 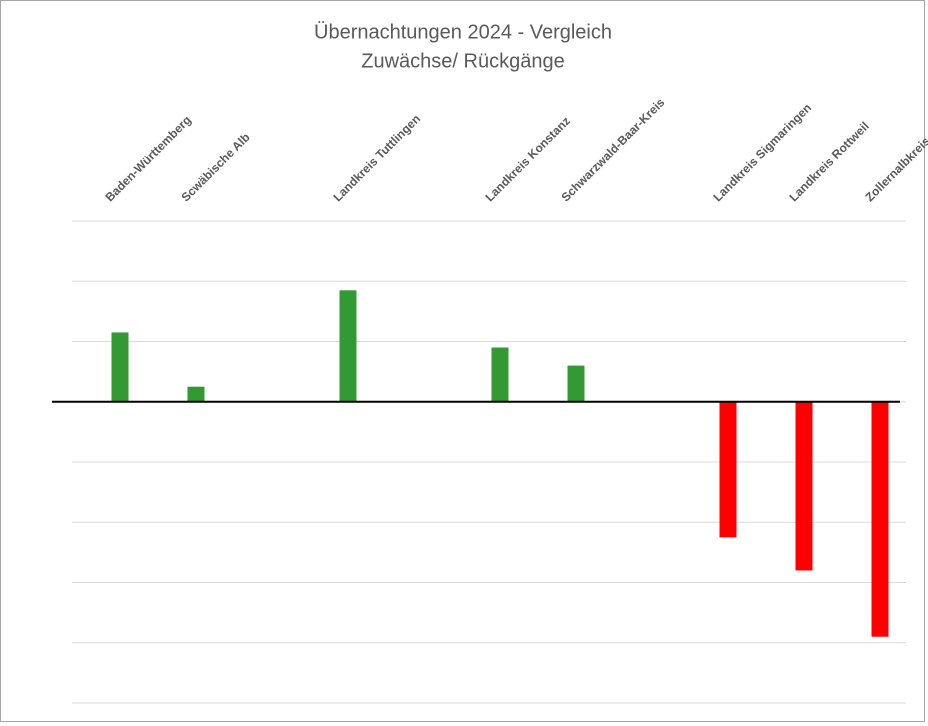 What do you see at coordinates (462, 61) in the screenshot?
I see `chart-subtitle: Zuwächse/ Rückgänge` at bounding box center [462, 61].